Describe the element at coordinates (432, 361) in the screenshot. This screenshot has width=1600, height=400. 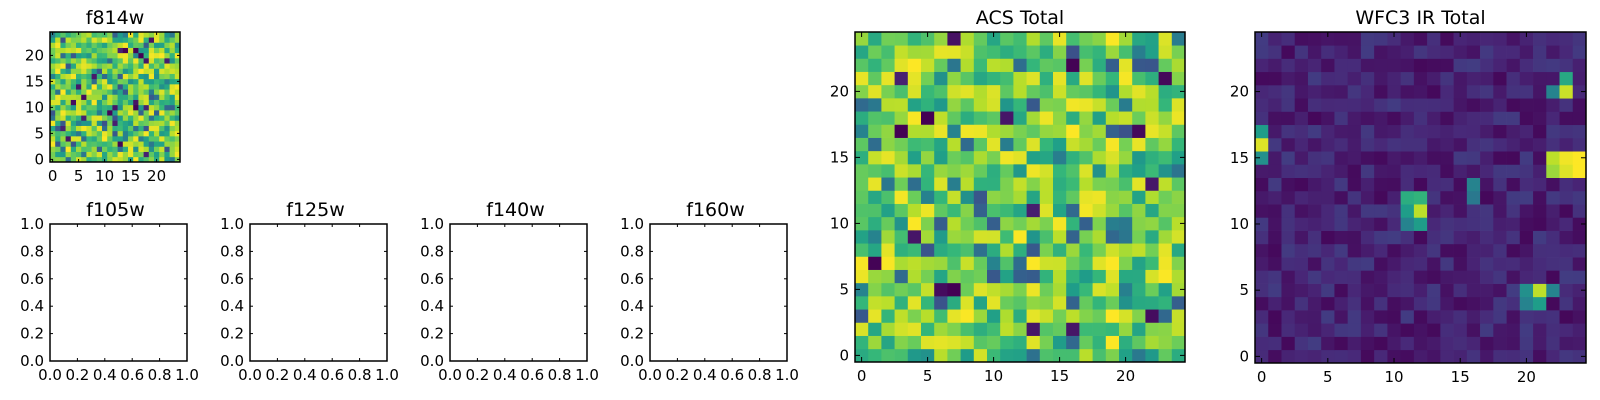
I see `y-tick-label: 0.0` at that location.